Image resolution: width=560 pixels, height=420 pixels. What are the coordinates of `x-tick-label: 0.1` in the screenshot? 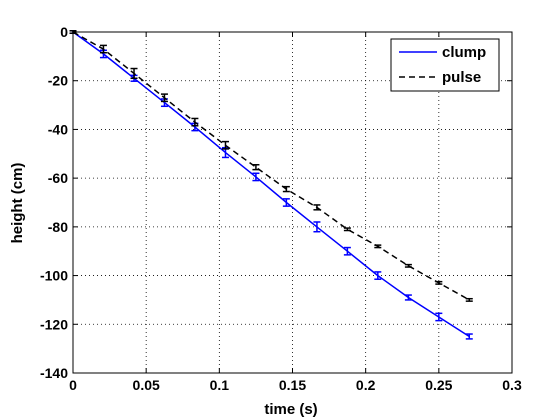 It's located at (220, 385).